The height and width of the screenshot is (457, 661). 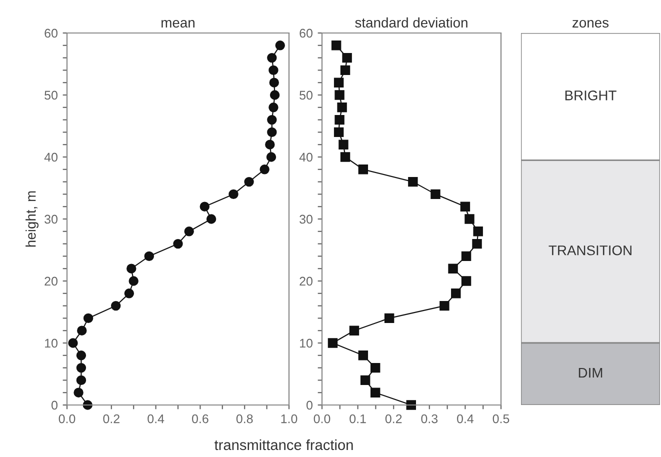 What do you see at coordinates (283, 444) in the screenshot?
I see `x-axis-title: transmittance fraction` at bounding box center [283, 444].